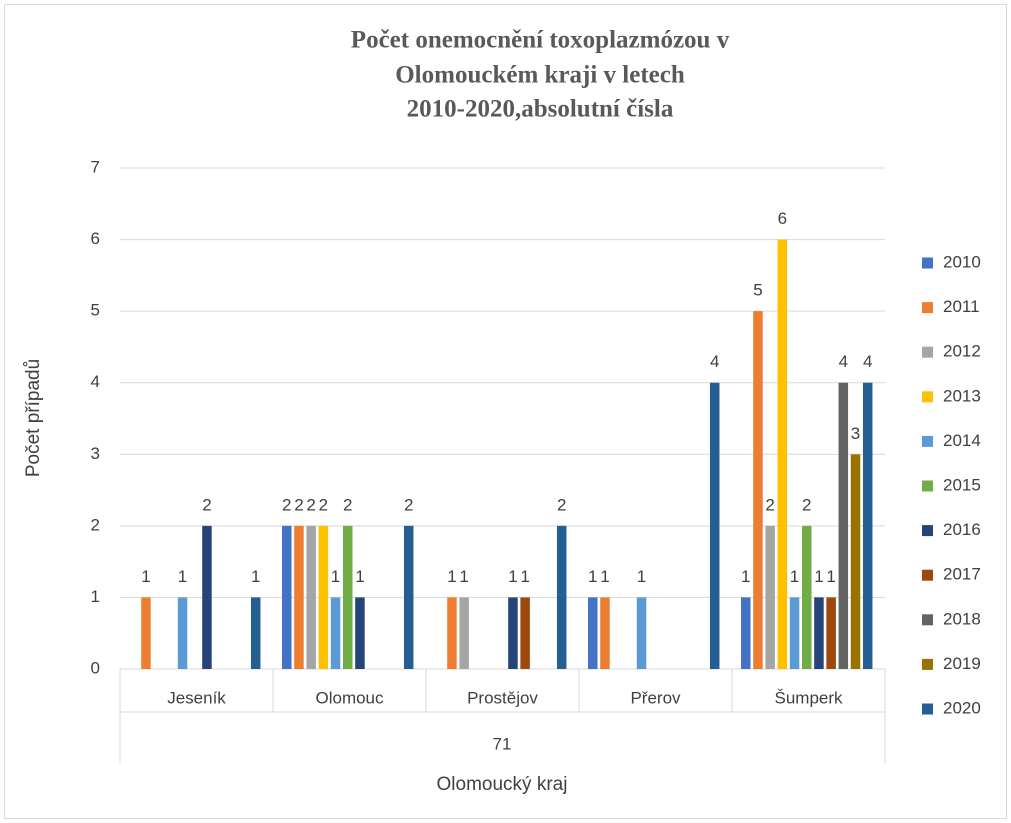 The width and height of the screenshot is (1011, 823). What do you see at coordinates (540, 75) in the screenshot?
I see `chart-title: Olomouckém kraji v letech` at bounding box center [540, 75].